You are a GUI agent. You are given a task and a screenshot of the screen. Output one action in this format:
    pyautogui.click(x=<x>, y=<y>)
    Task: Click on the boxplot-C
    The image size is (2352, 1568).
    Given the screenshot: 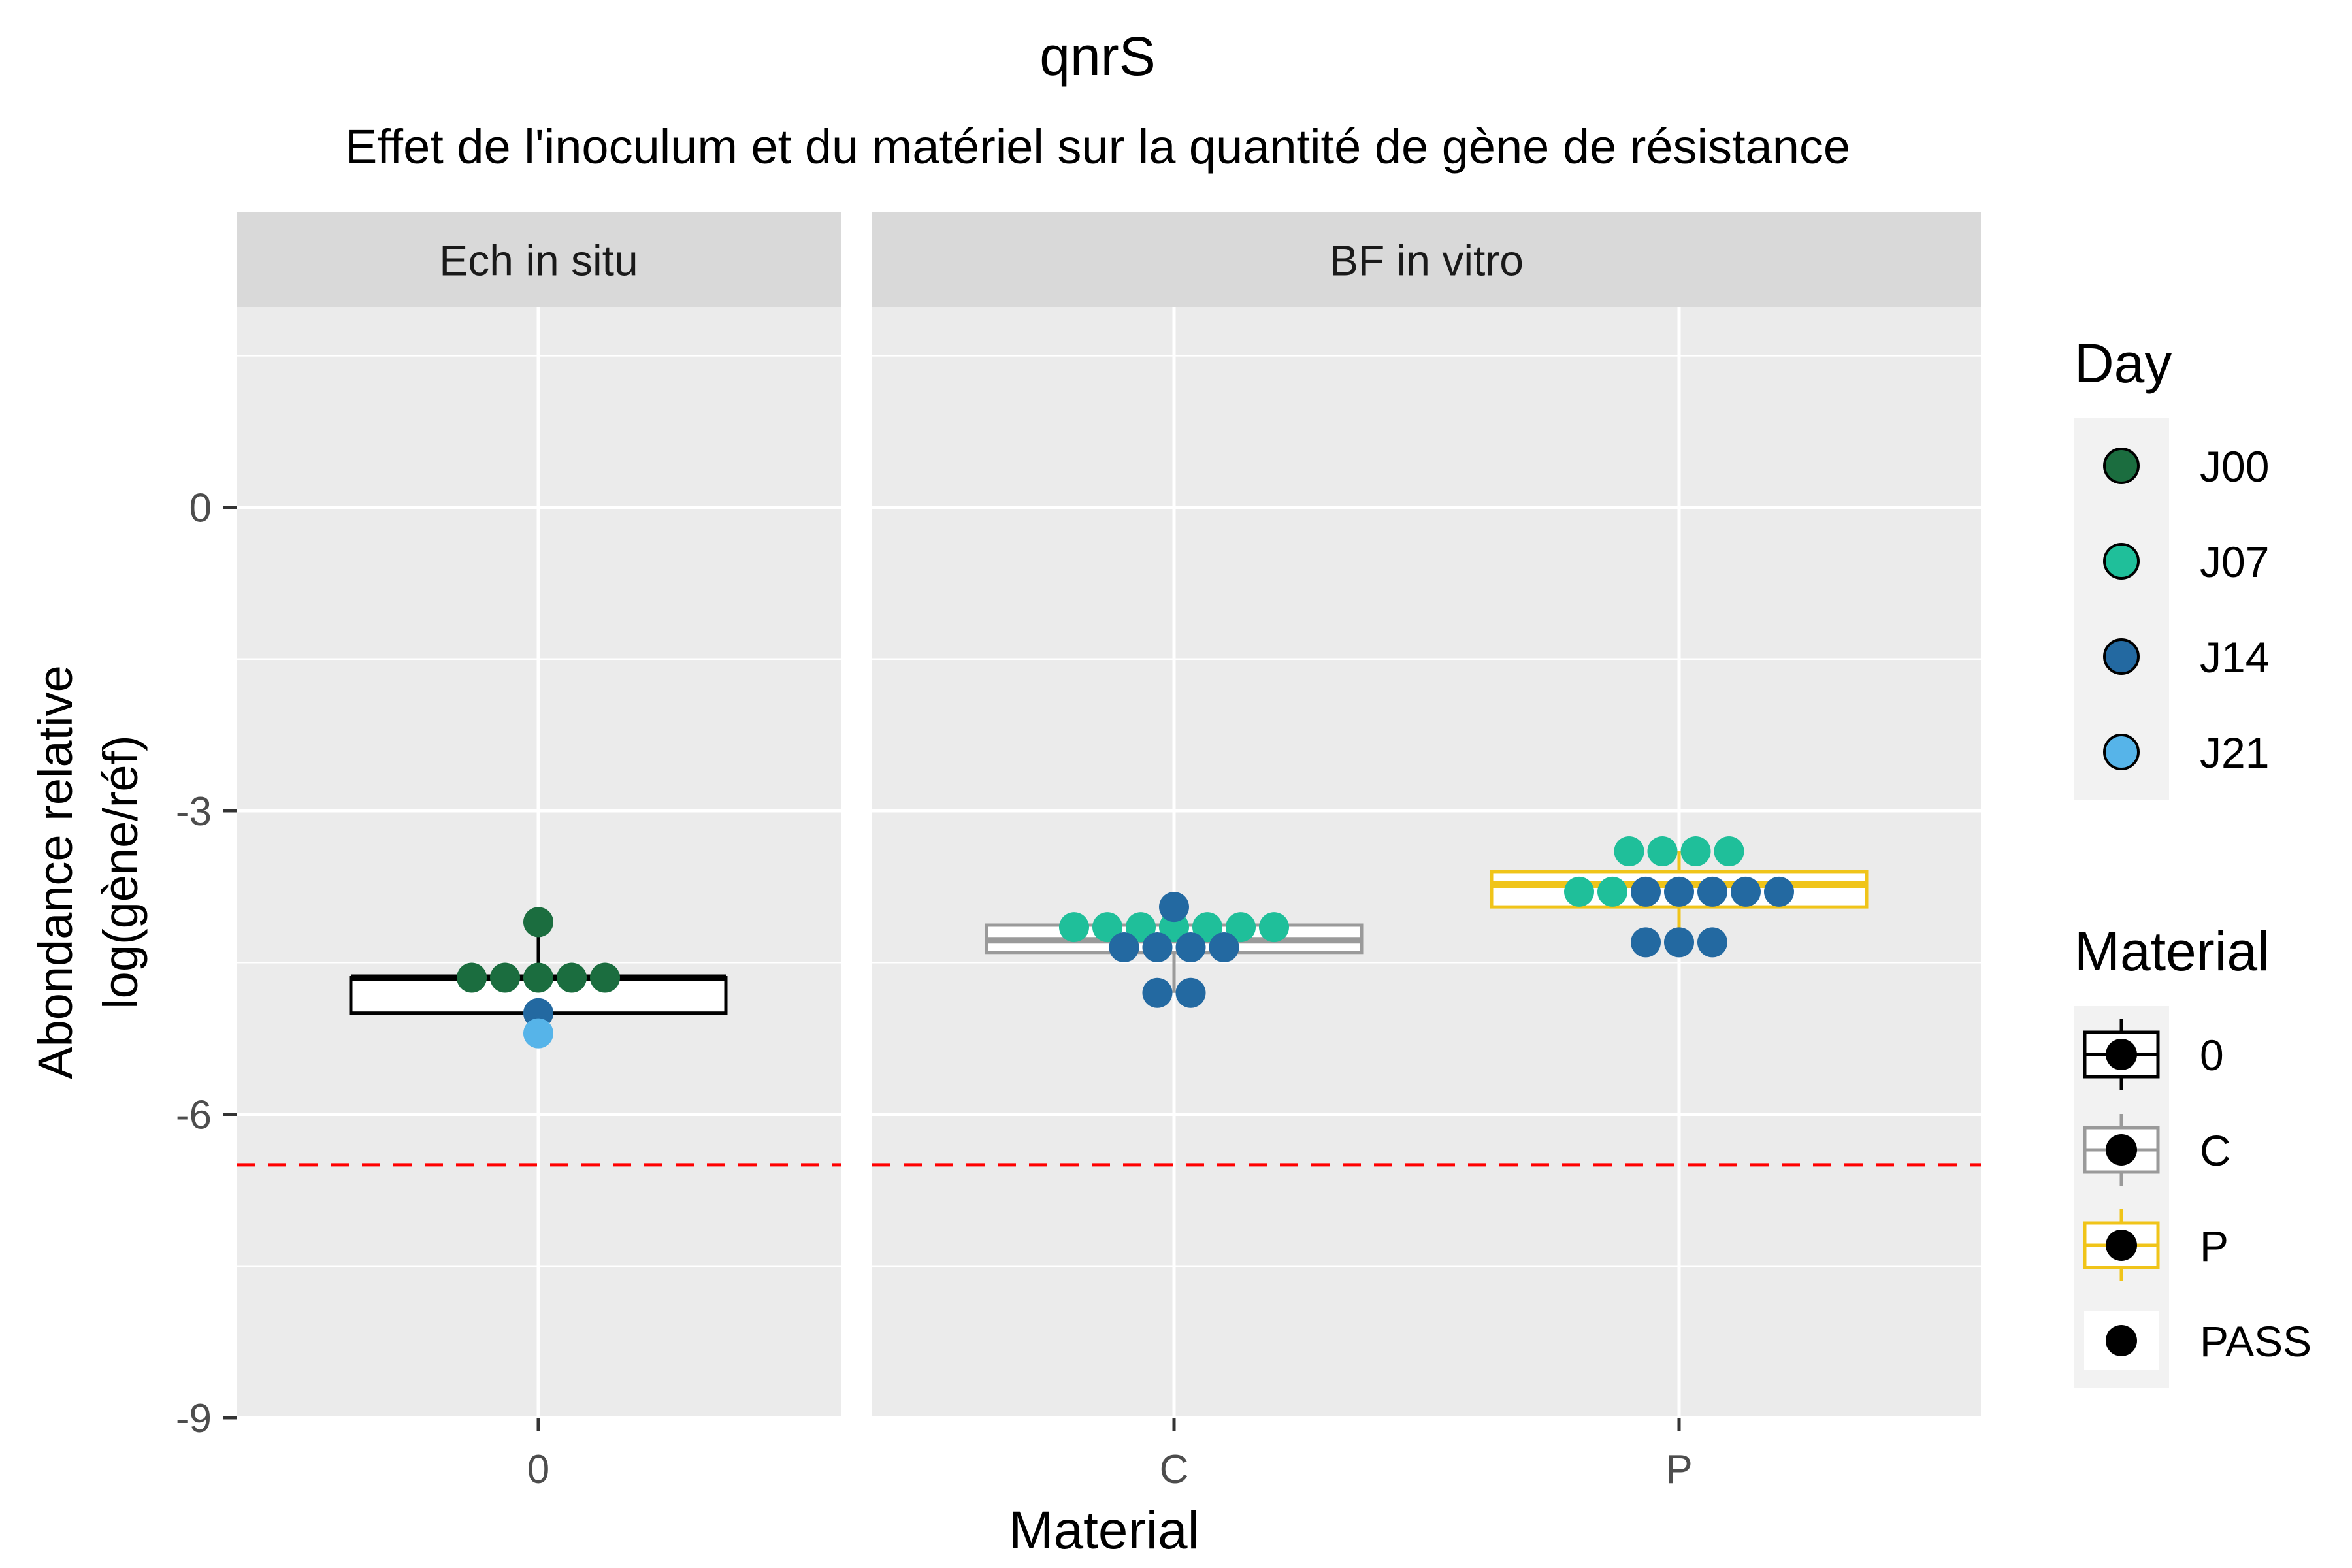 What is the action you would take?
    pyautogui.click(x=1174, y=950)
    